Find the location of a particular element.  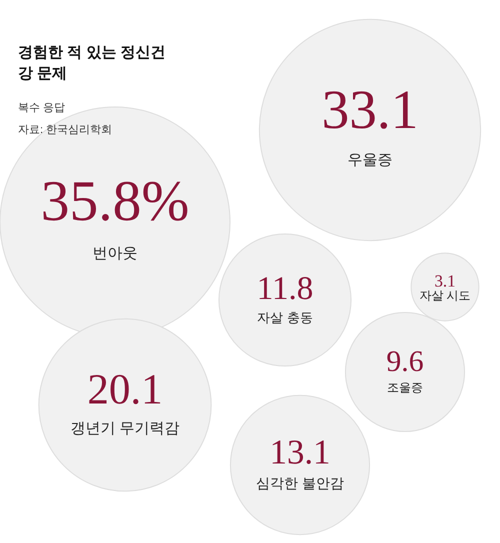

category-label: 우울증 is located at coordinates (370, 160).